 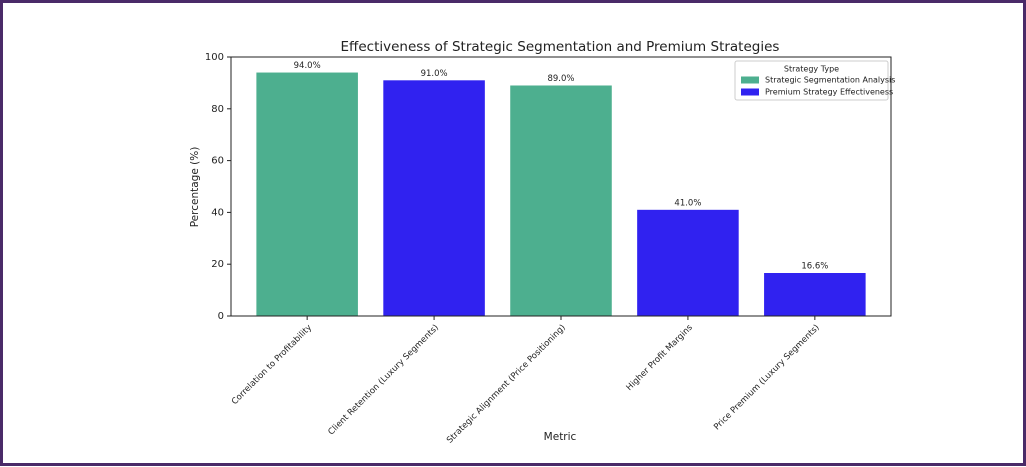 I want to click on x-tick-label: Price Premium (Luxury Segments), so click(x=767, y=378).